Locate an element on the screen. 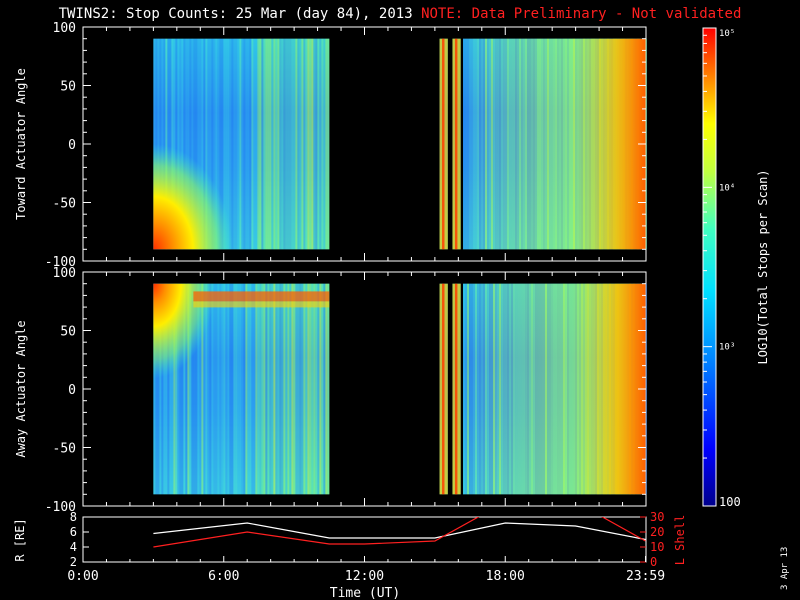 The height and width of the screenshot is (600, 800). ylabel-away: Away Actuator Angle is located at coordinates (21, 388).